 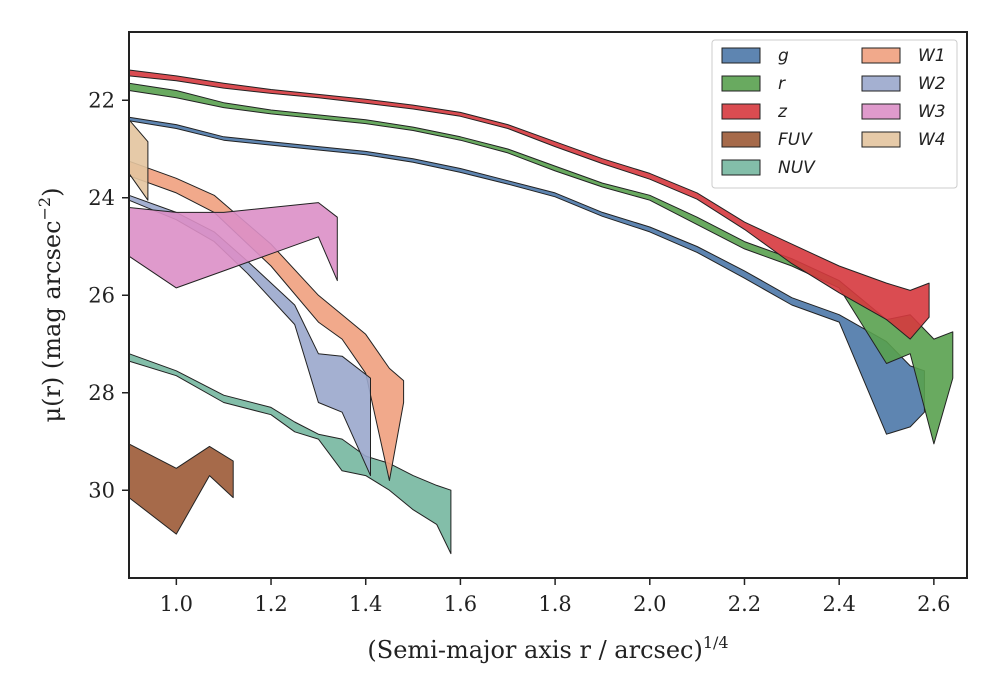 What do you see at coordinates (881, 55) in the screenshot?
I see `legend-swatch-w1` at bounding box center [881, 55].